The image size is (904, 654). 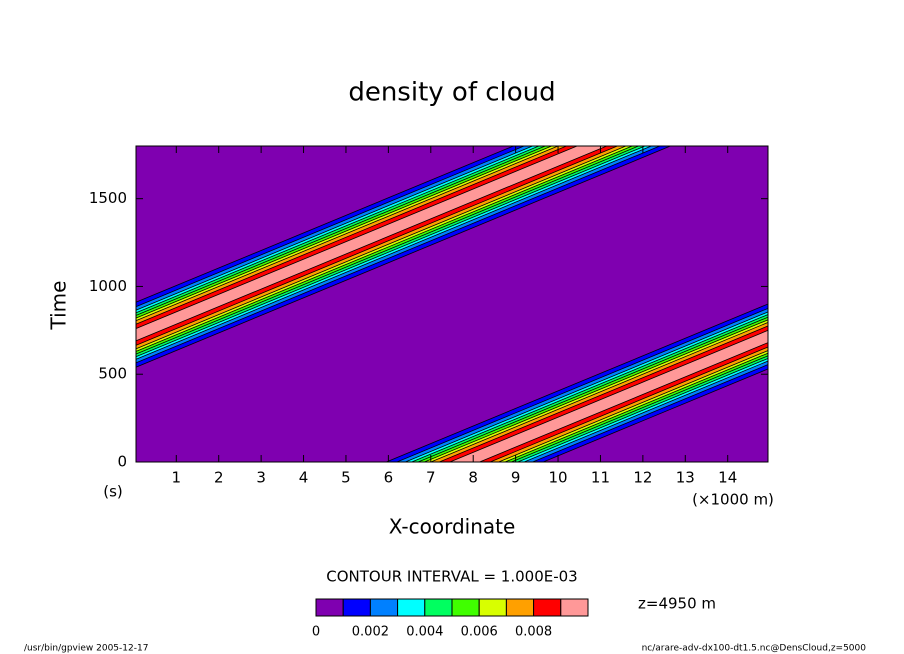 What do you see at coordinates (685, 478) in the screenshot?
I see `x-tick-label: 13` at bounding box center [685, 478].